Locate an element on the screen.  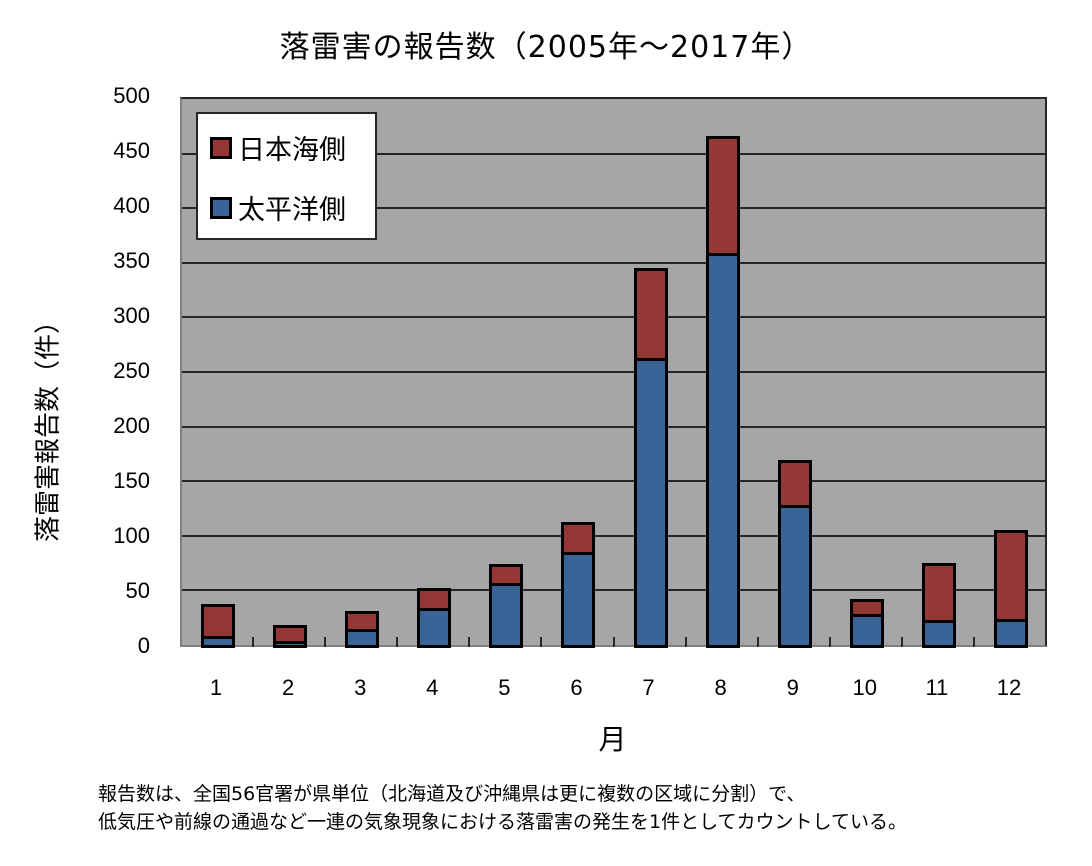
y-tick-label: 150 is located at coordinates (131, 480).